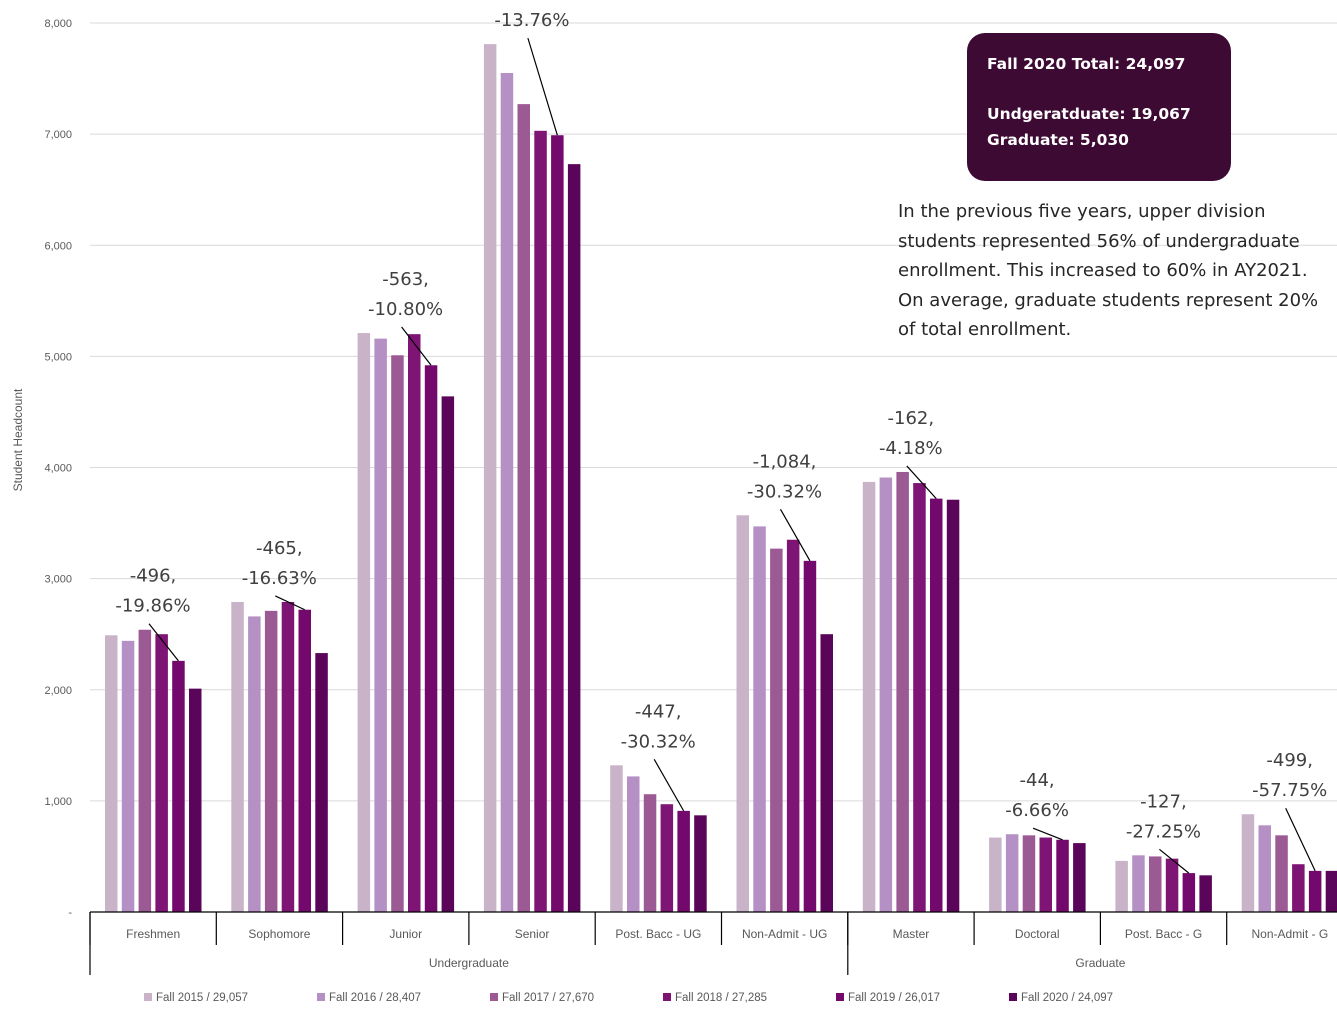 The height and width of the screenshot is (1011, 1337). What do you see at coordinates (1037, 810) in the screenshot?
I see `annotation-percent: -6.66%` at bounding box center [1037, 810].